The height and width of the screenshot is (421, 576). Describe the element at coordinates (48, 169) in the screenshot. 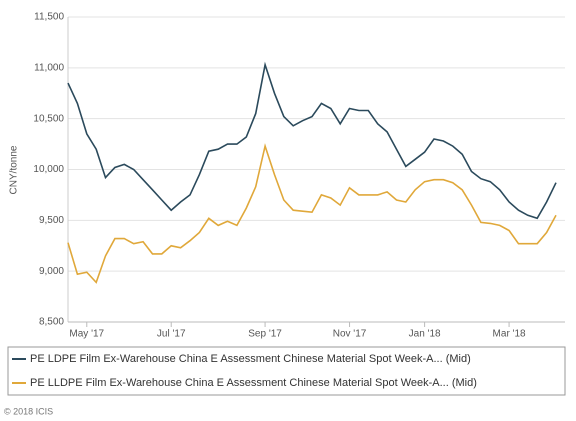

I see `y-tick-label: 10,000` at that location.